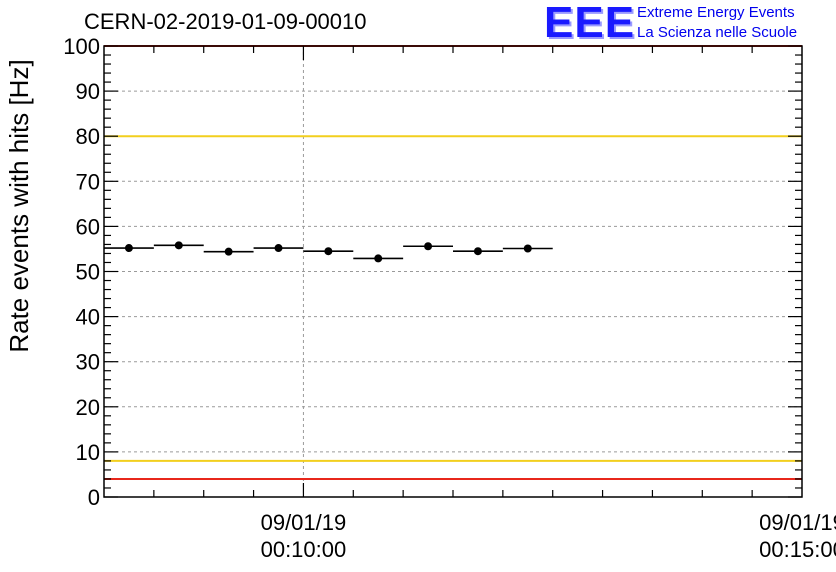 Image resolution: width=836 pixels, height=572 pixels. What do you see at coordinates (225, 21) in the screenshot?
I see `plot-title: CERN-02-2019-01-09-00010` at bounding box center [225, 21].